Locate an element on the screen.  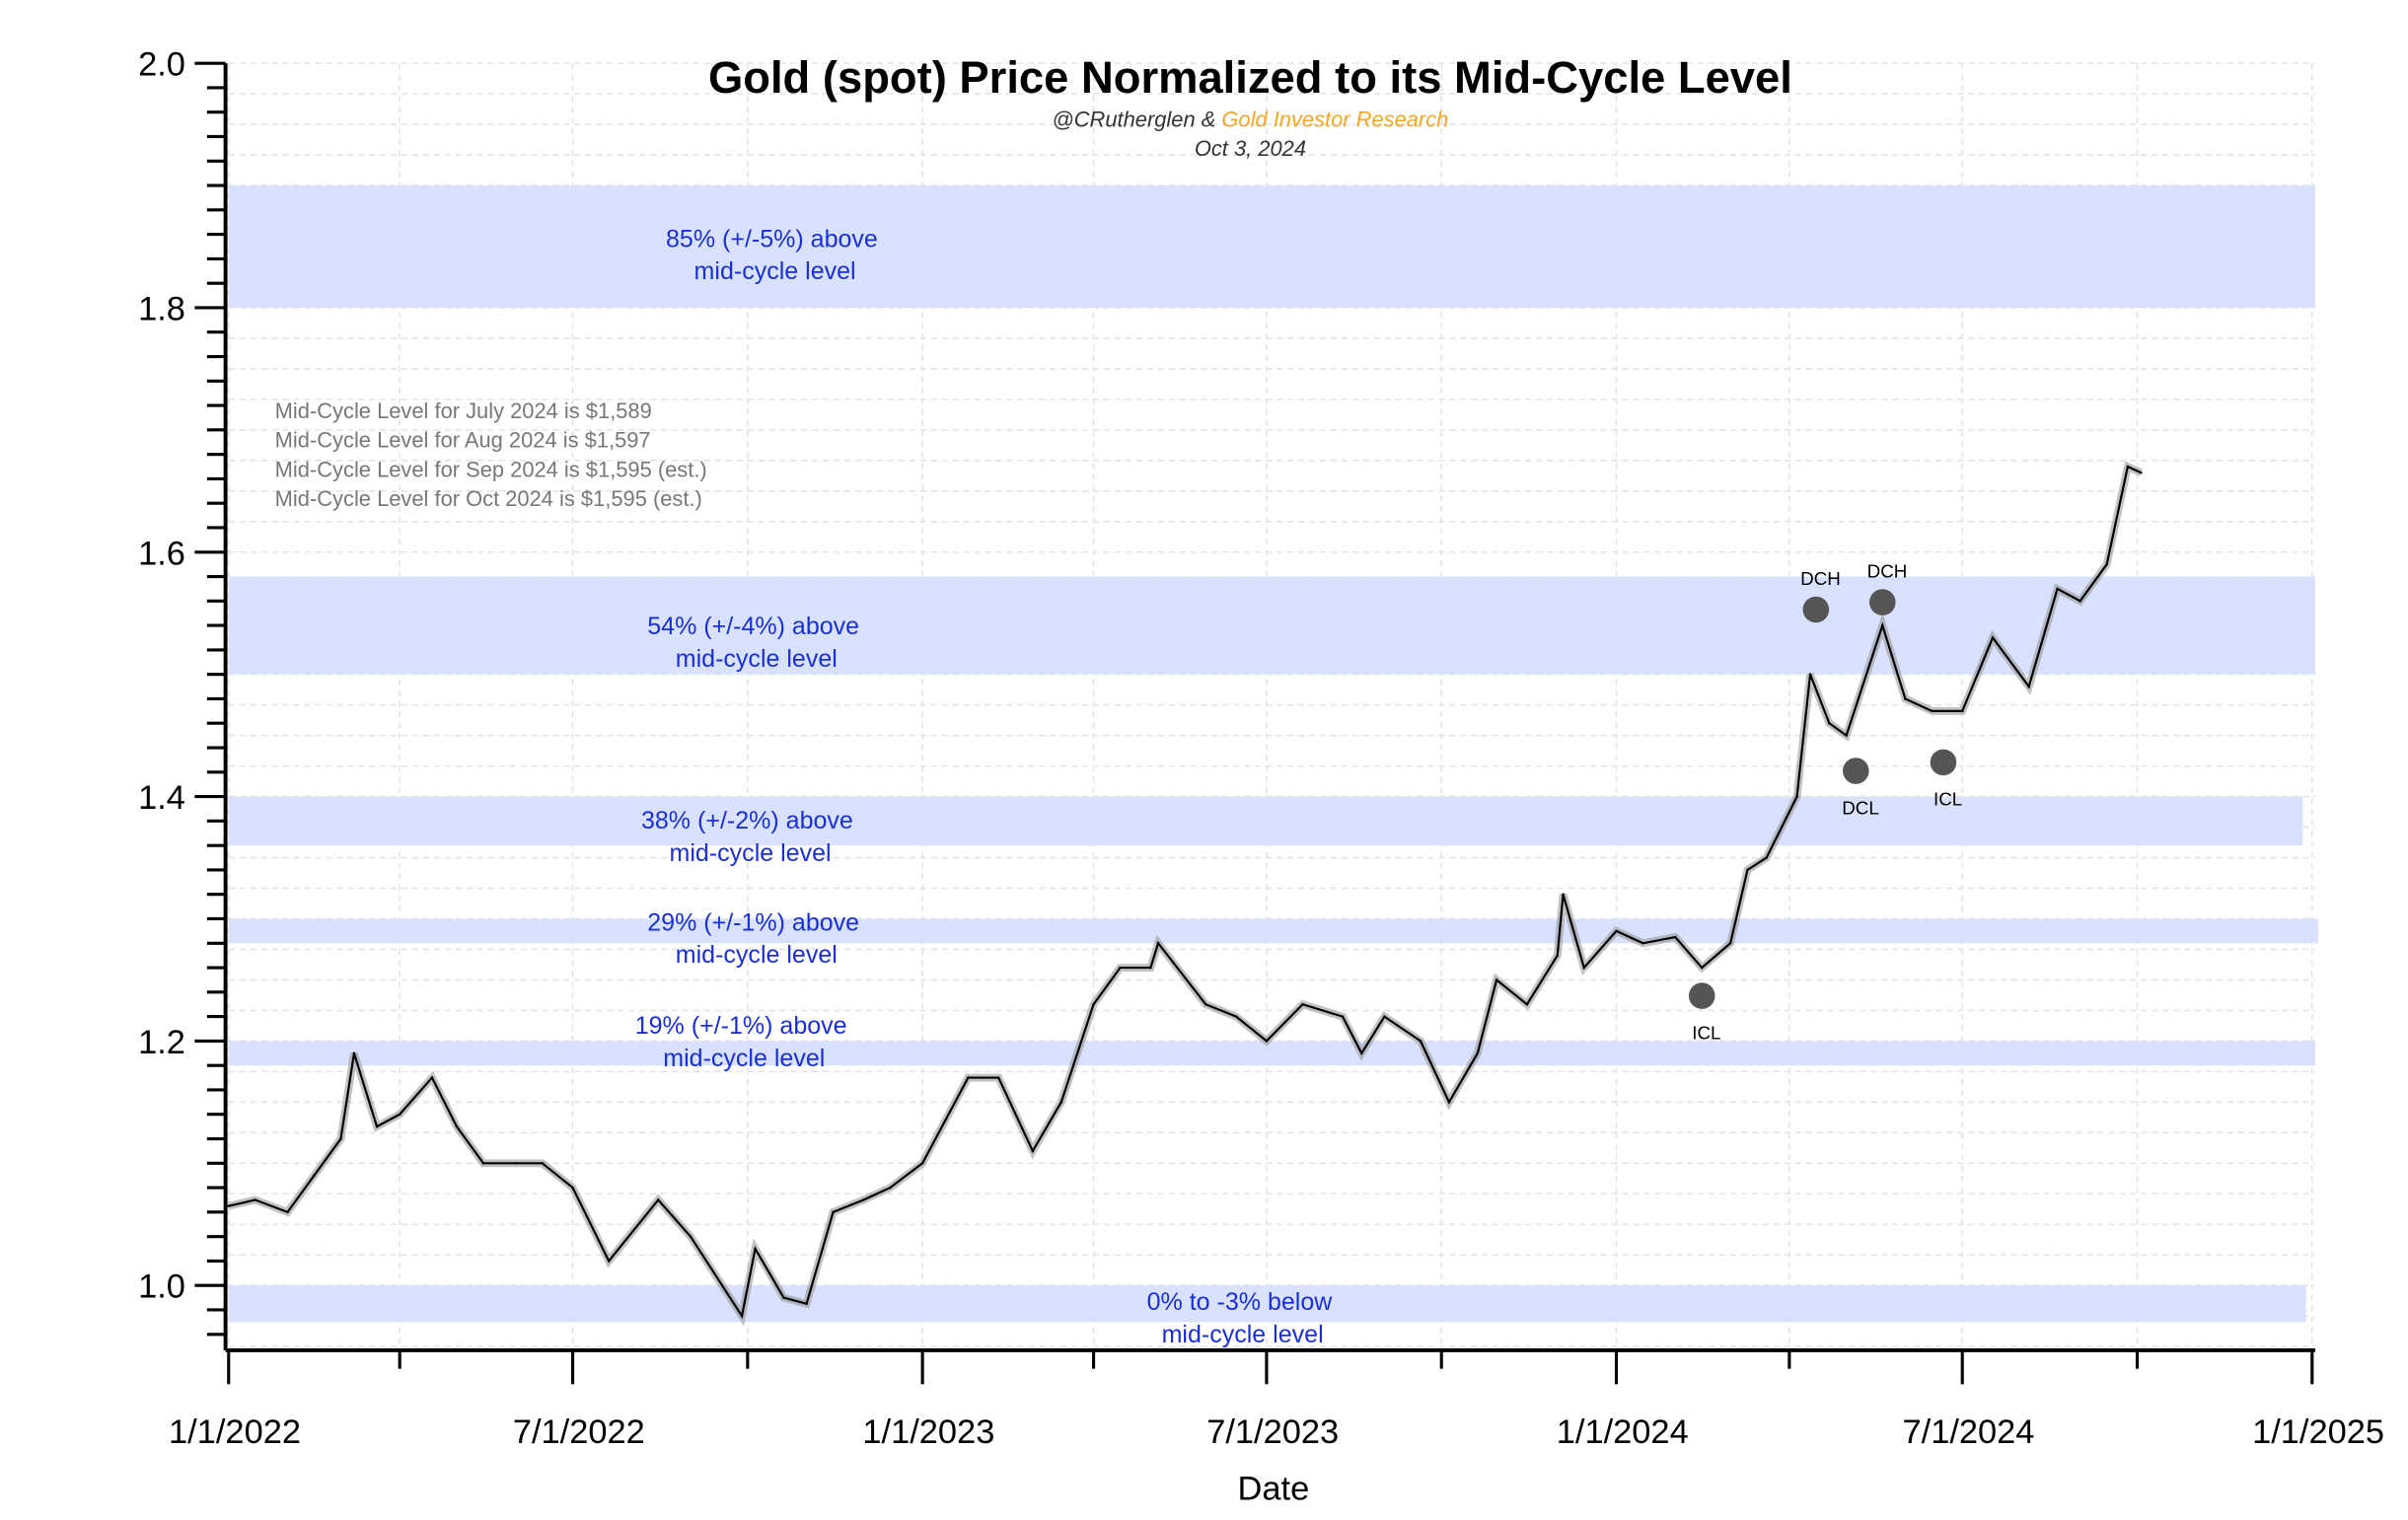
y-tick-label: 1.0 is located at coordinates (161, 1287).